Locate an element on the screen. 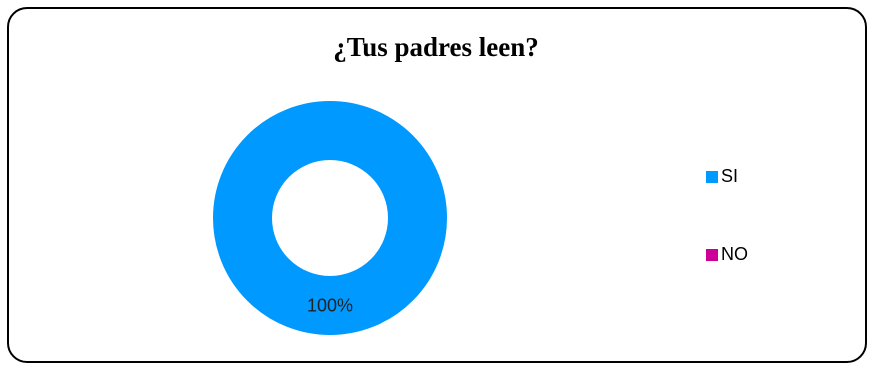 The image size is (872, 371). legend-item-si: SI is located at coordinates (722, 176).